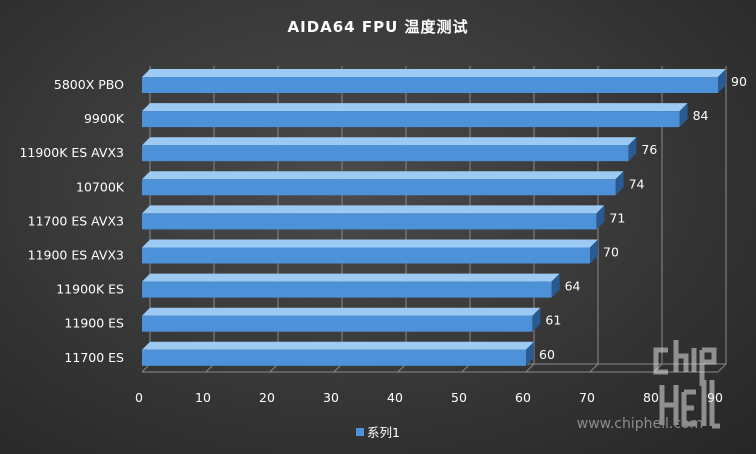  Describe the element at coordinates (94, 323) in the screenshot. I see `category-label: 11900 ES` at that location.